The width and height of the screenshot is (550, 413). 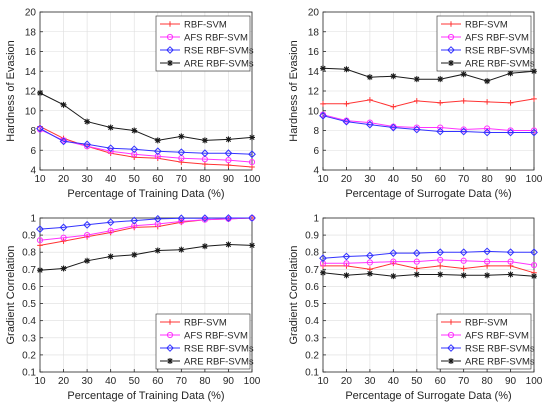 What do you see at coordinates (294, 91) in the screenshot?
I see `y-axis-label: Hardness of Evasion` at bounding box center [294, 91].